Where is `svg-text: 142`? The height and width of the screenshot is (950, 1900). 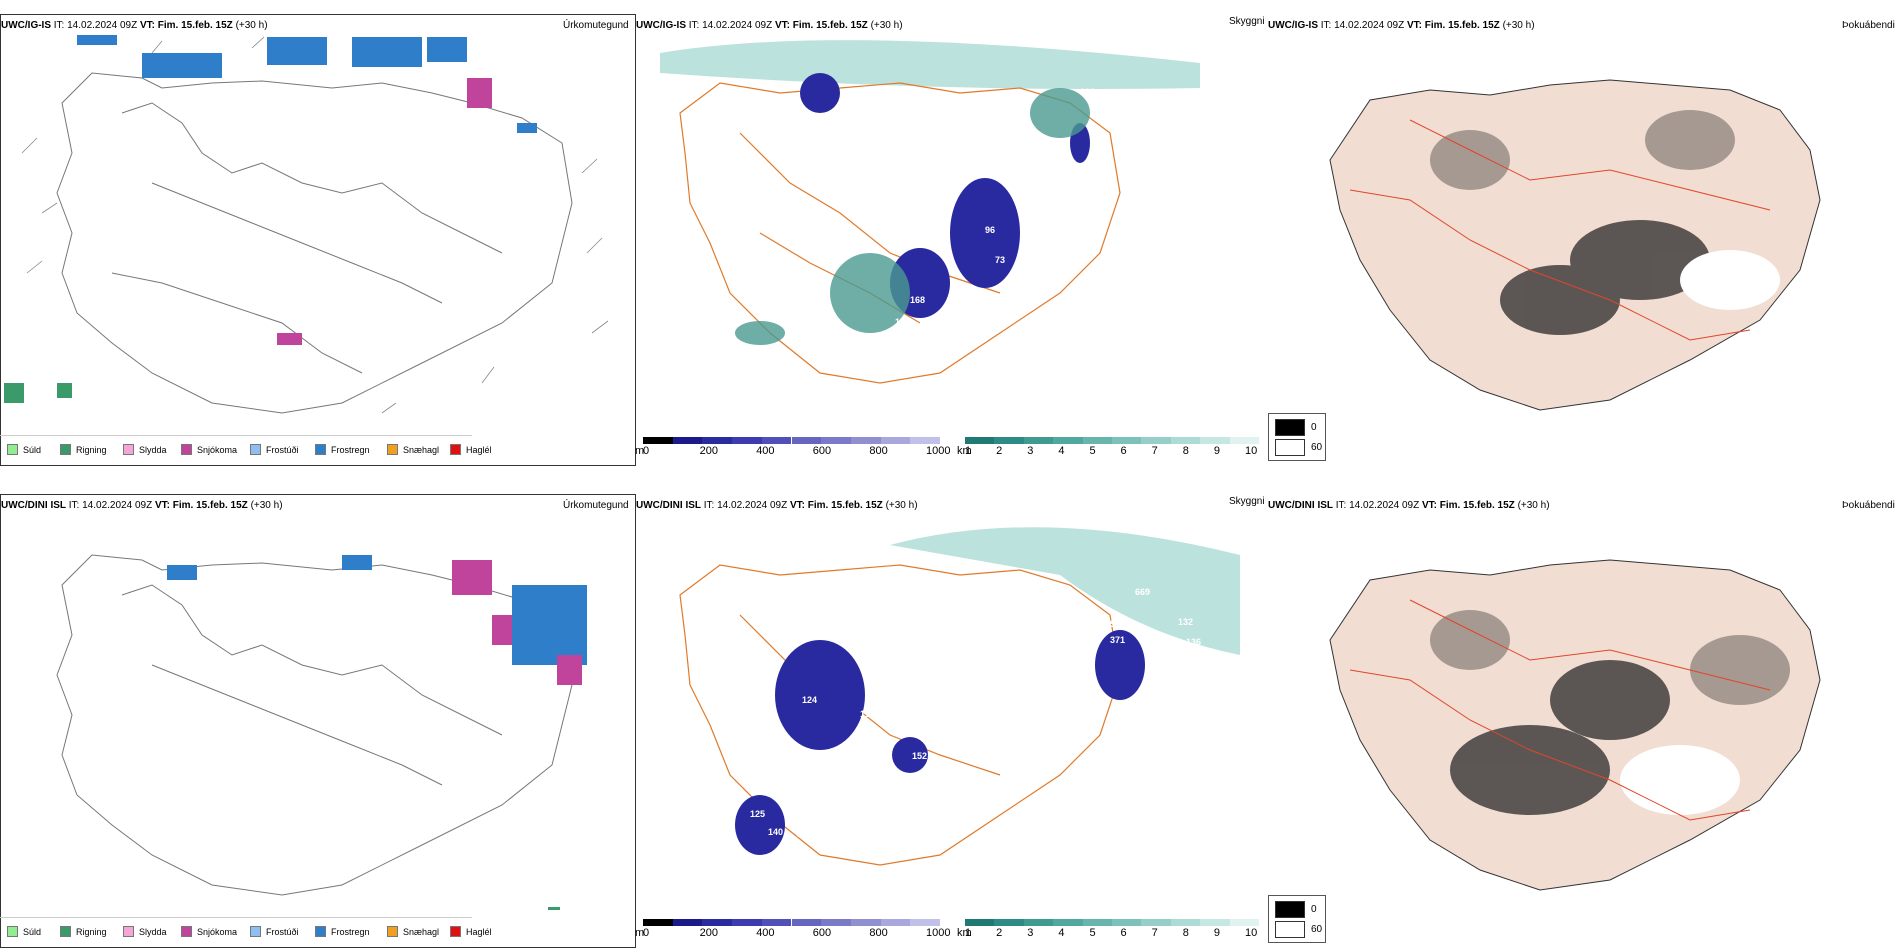
svg-text: 142 is located at coordinates (804, 834).